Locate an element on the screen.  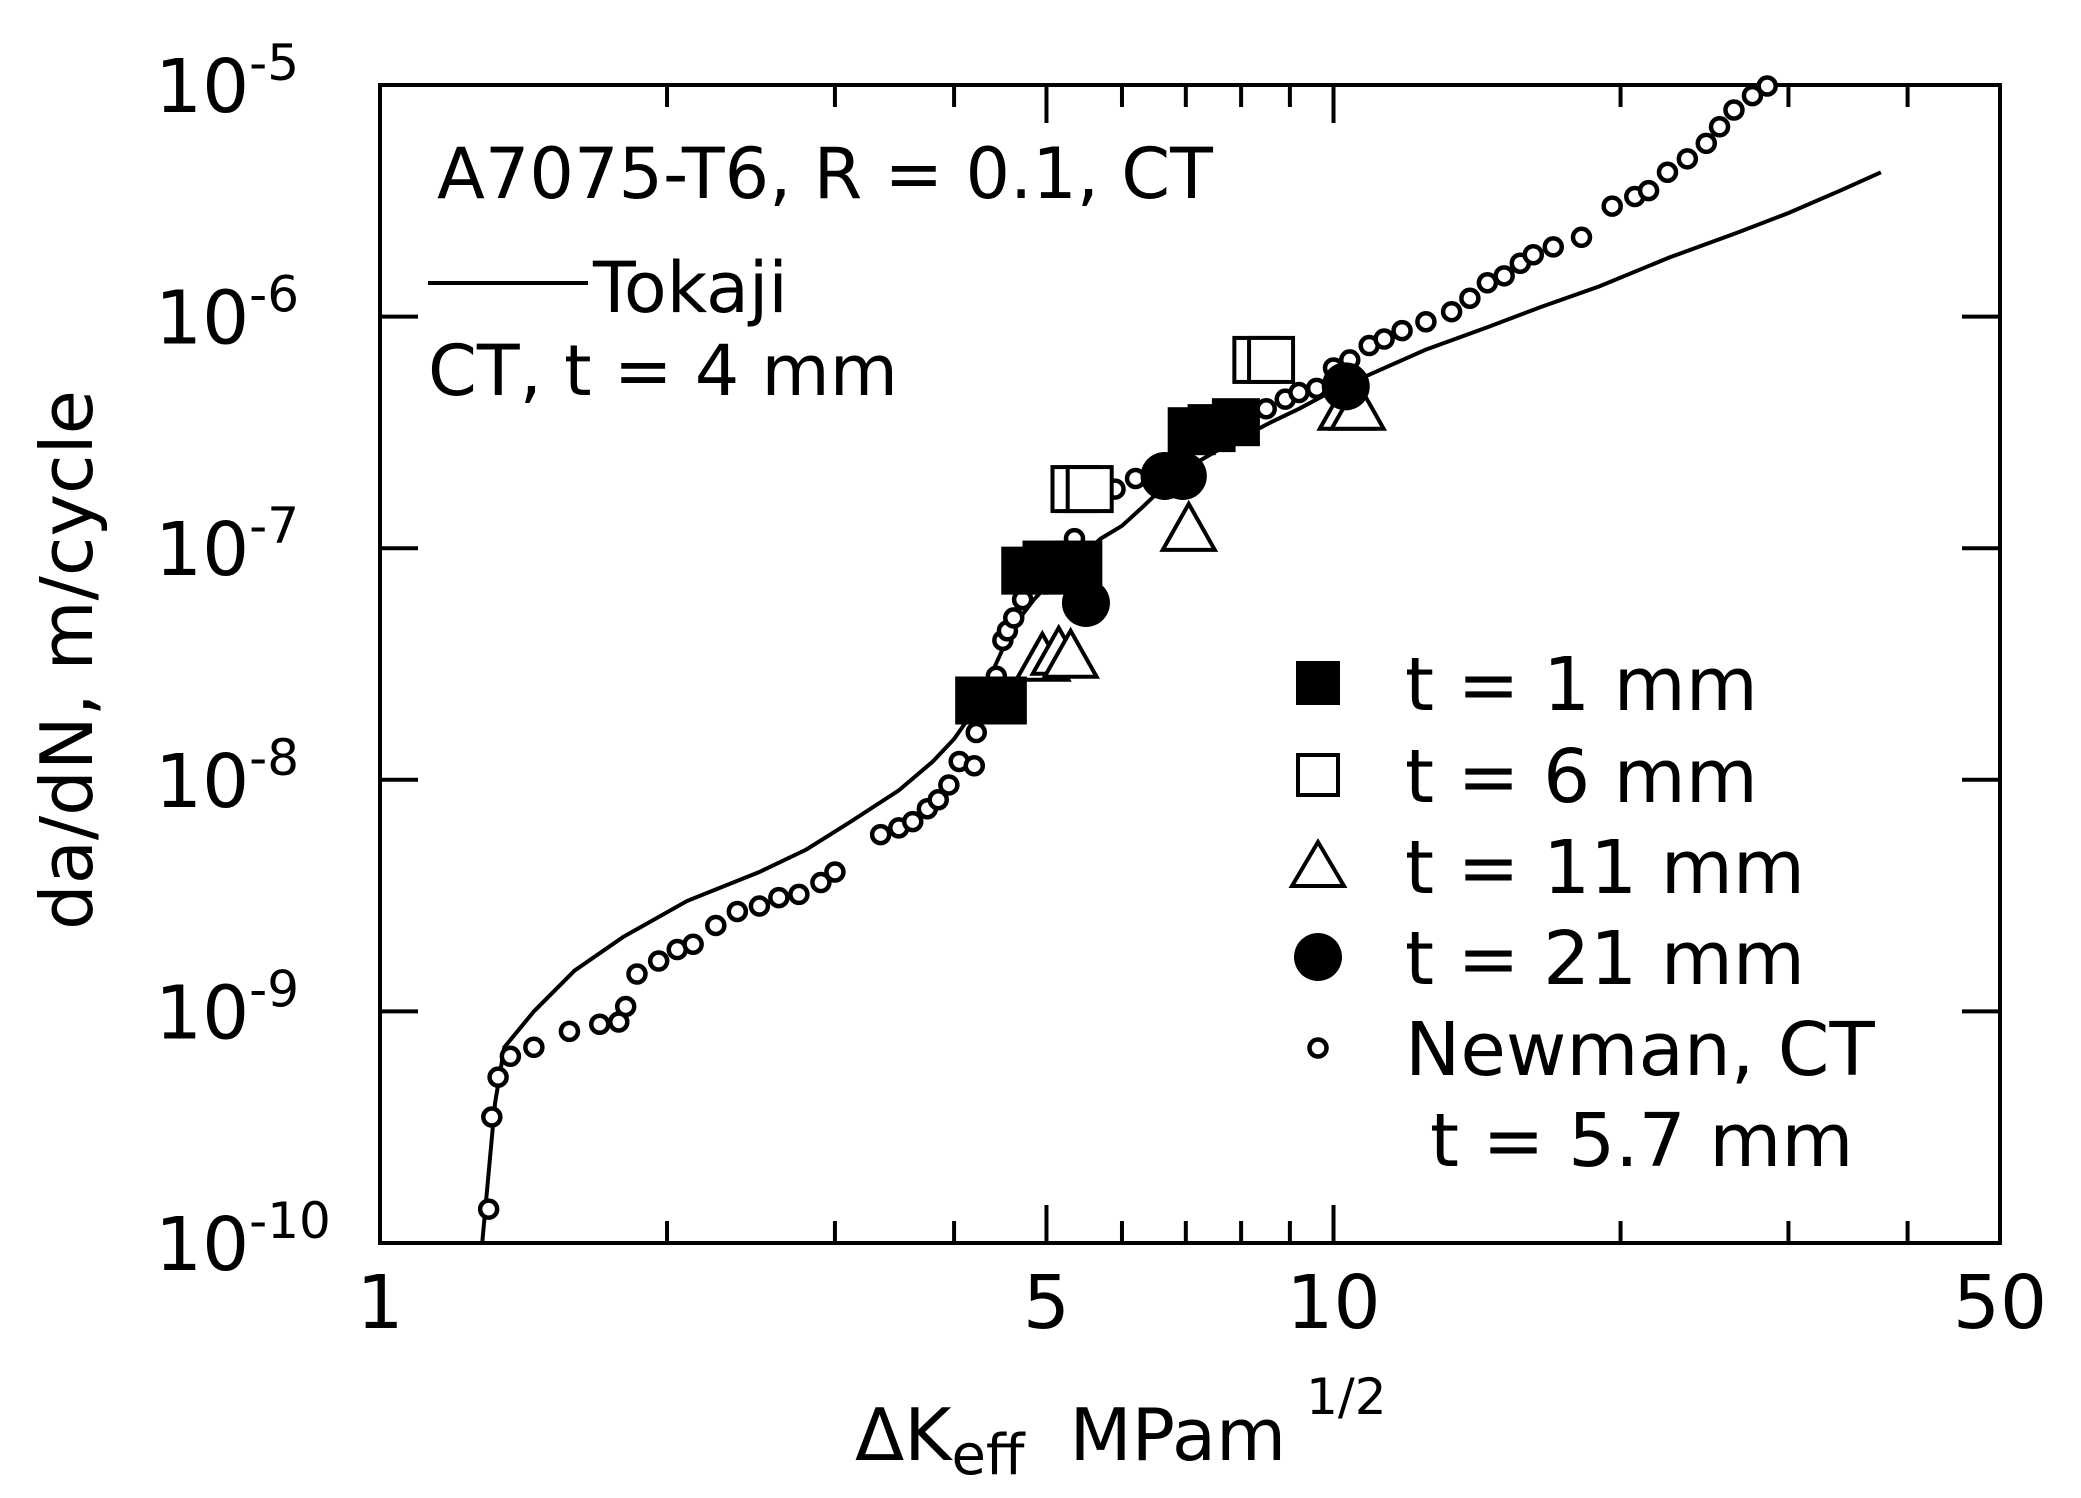
legend-marker-t-11-mm is located at coordinates (1318, 863).